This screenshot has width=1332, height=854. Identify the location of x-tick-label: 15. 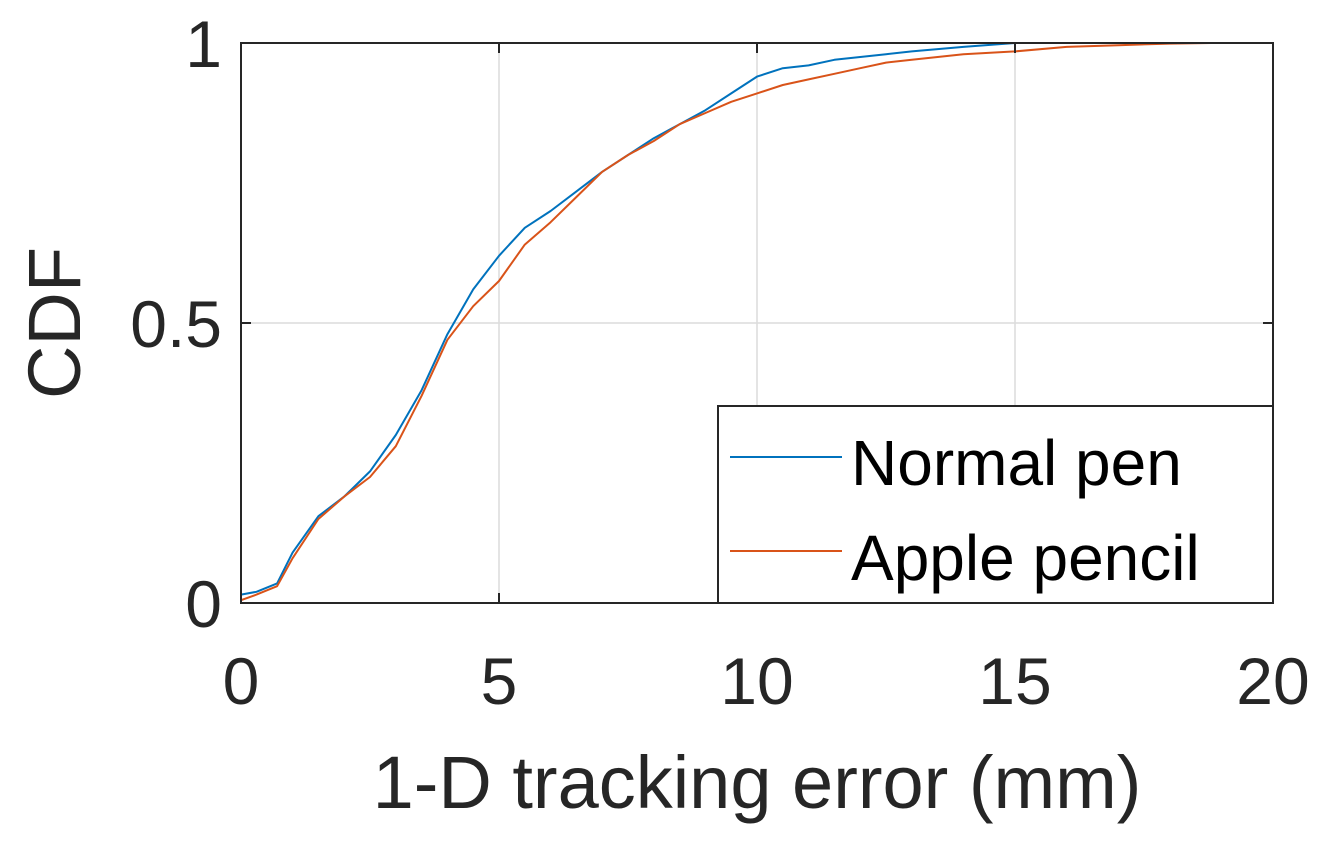
(1014, 681).